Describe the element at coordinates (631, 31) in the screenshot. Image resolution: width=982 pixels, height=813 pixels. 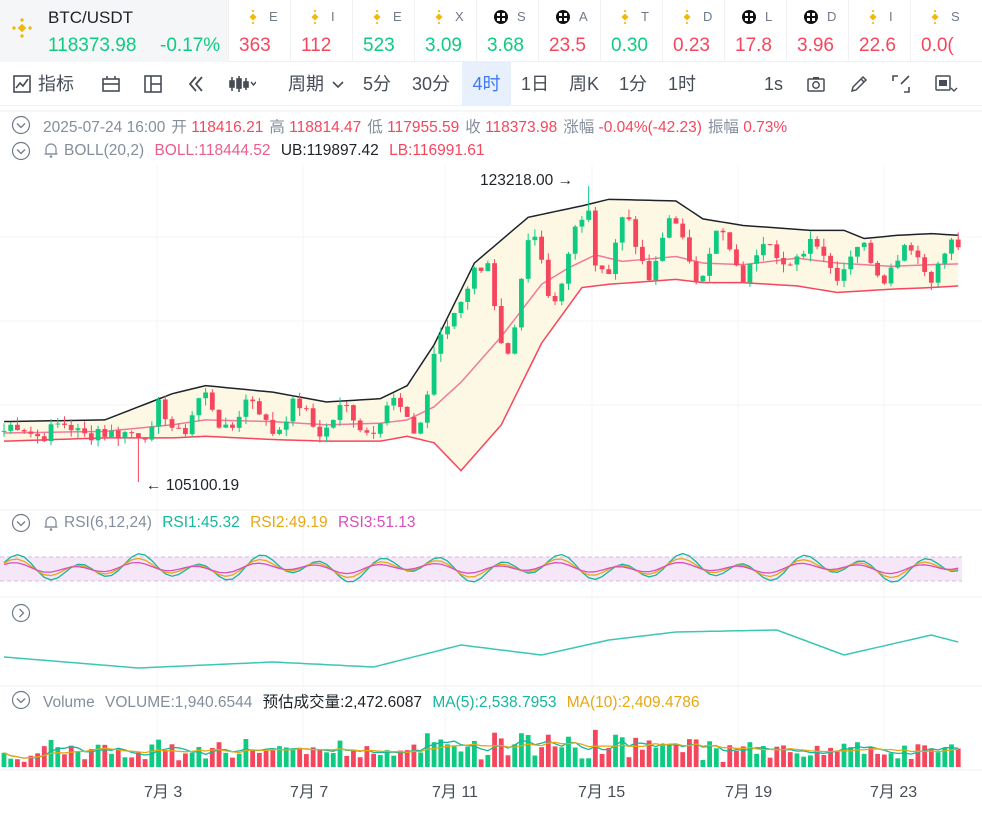
I see `ticker-item: T 0.30` at that location.